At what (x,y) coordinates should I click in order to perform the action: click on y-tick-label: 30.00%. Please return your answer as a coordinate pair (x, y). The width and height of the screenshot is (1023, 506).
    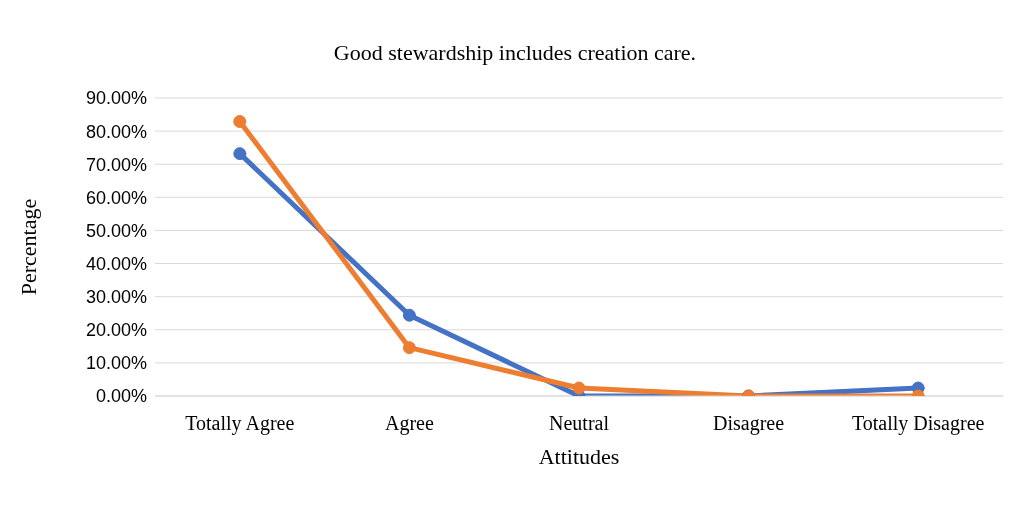
    Looking at the image, I should click on (116, 297).